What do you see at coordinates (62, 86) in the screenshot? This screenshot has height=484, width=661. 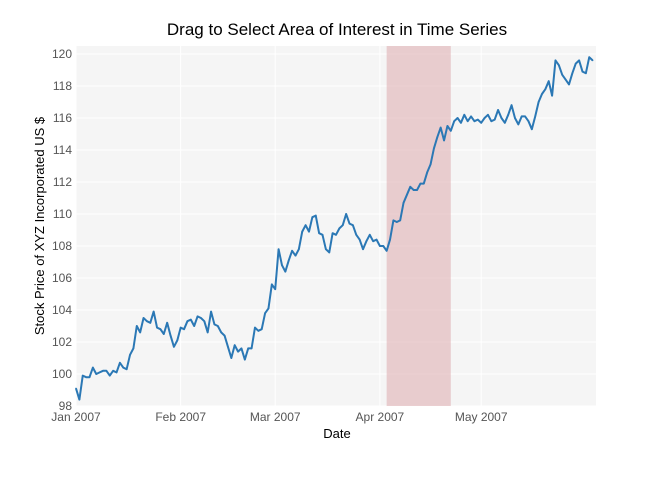 I see `y-tick-label: 118` at bounding box center [62, 86].